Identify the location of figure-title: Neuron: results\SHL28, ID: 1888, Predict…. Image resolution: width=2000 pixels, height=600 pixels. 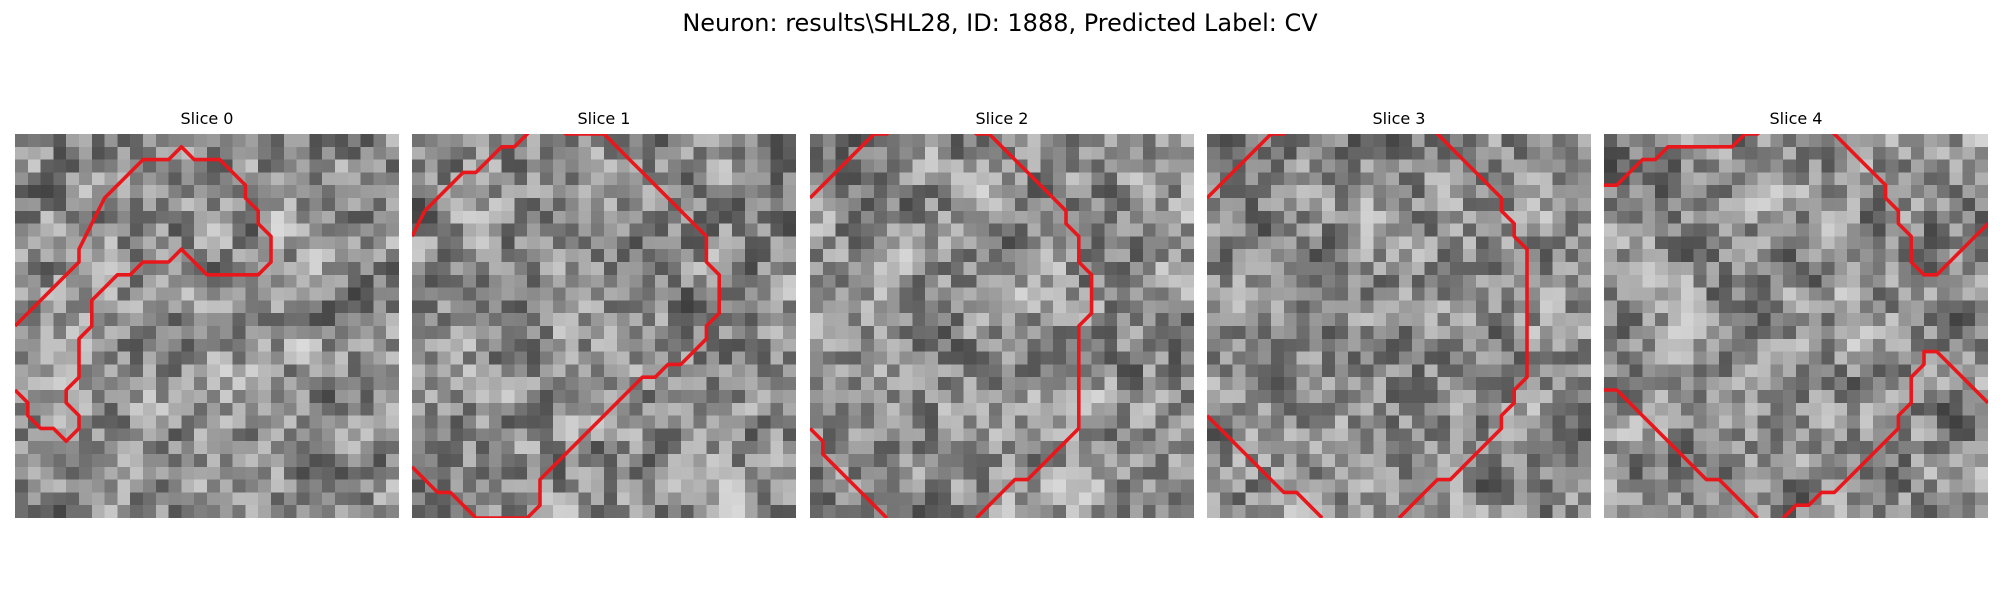
(1000, 23).